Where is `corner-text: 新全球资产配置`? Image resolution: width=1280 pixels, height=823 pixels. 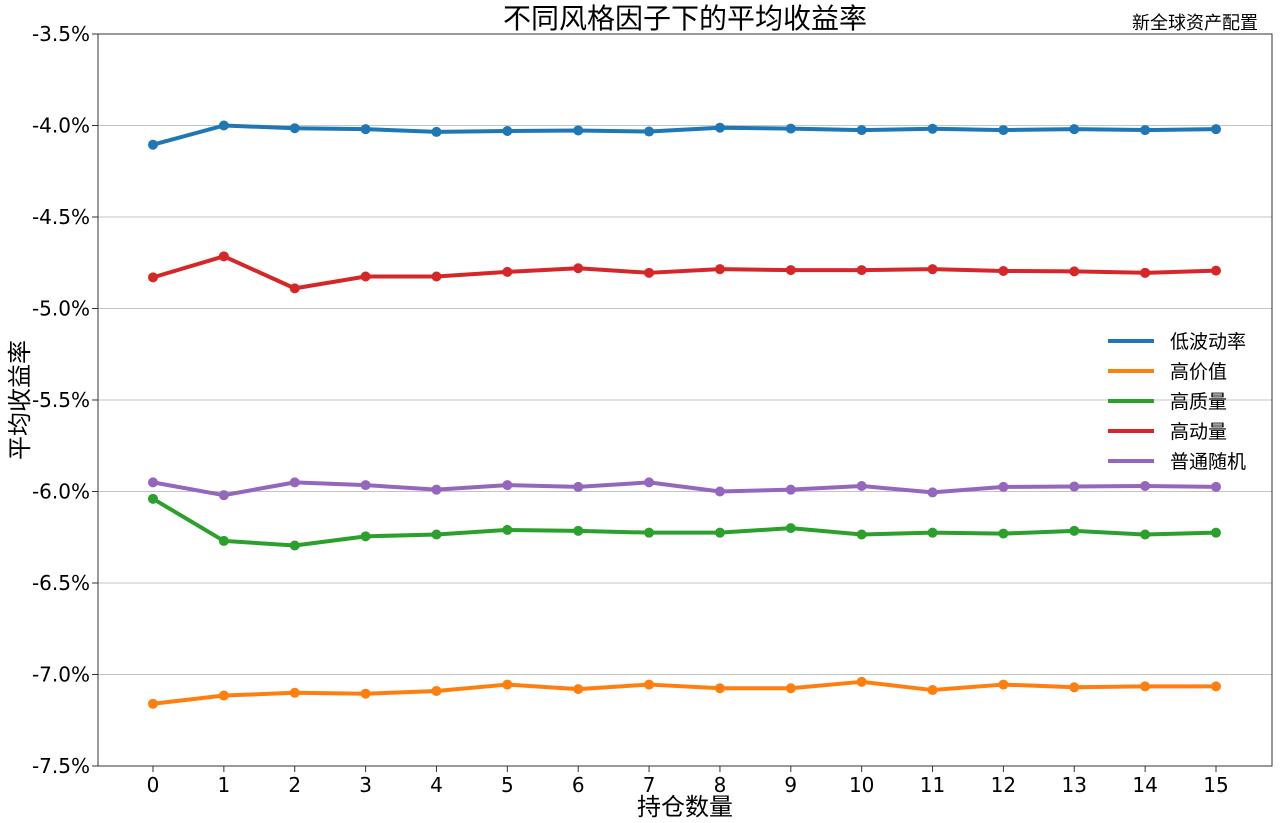
corner-text: 新全球资产配置 is located at coordinates (1195, 23).